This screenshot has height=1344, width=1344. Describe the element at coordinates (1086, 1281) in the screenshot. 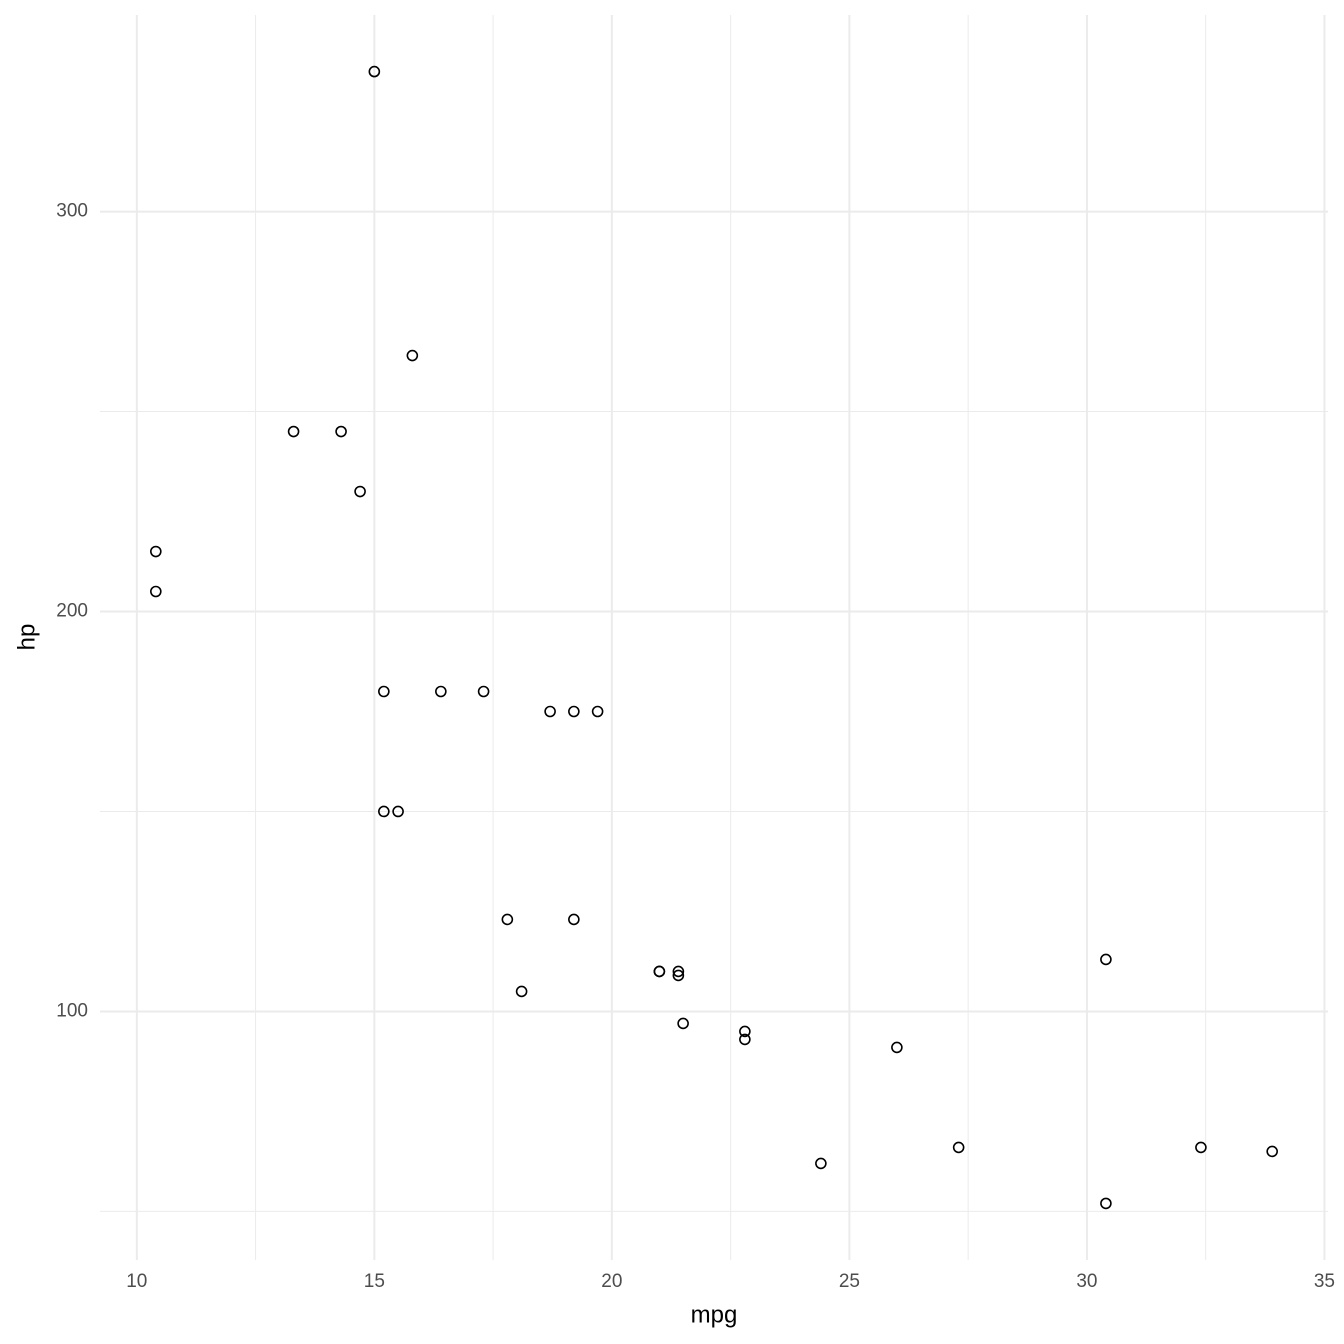

I see `x-tick-label: 30` at that location.